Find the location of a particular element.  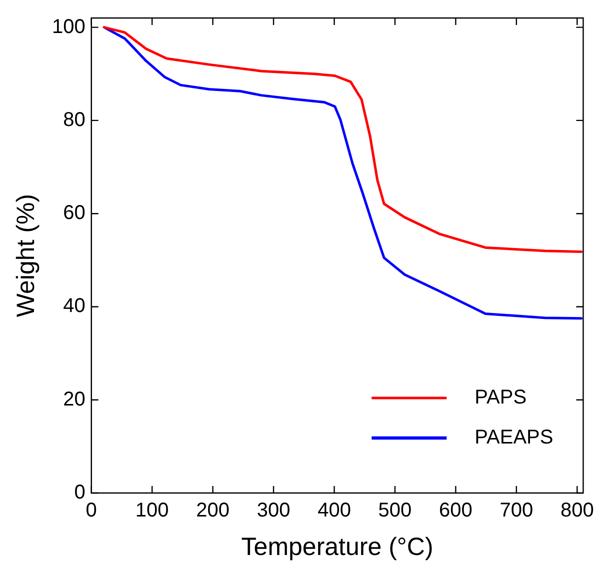

x-tick-label: 100 is located at coordinates (152, 511).